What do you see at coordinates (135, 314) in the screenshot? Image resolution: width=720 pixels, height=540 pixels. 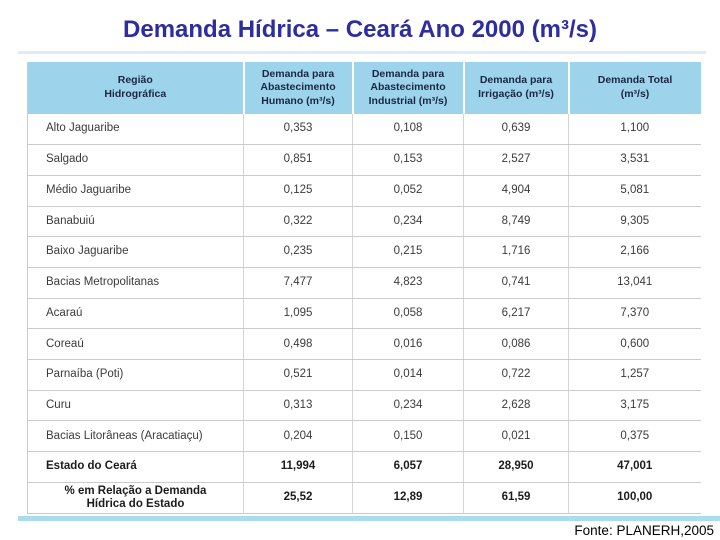 I see `region-cell: Acaraú` at bounding box center [135, 314].